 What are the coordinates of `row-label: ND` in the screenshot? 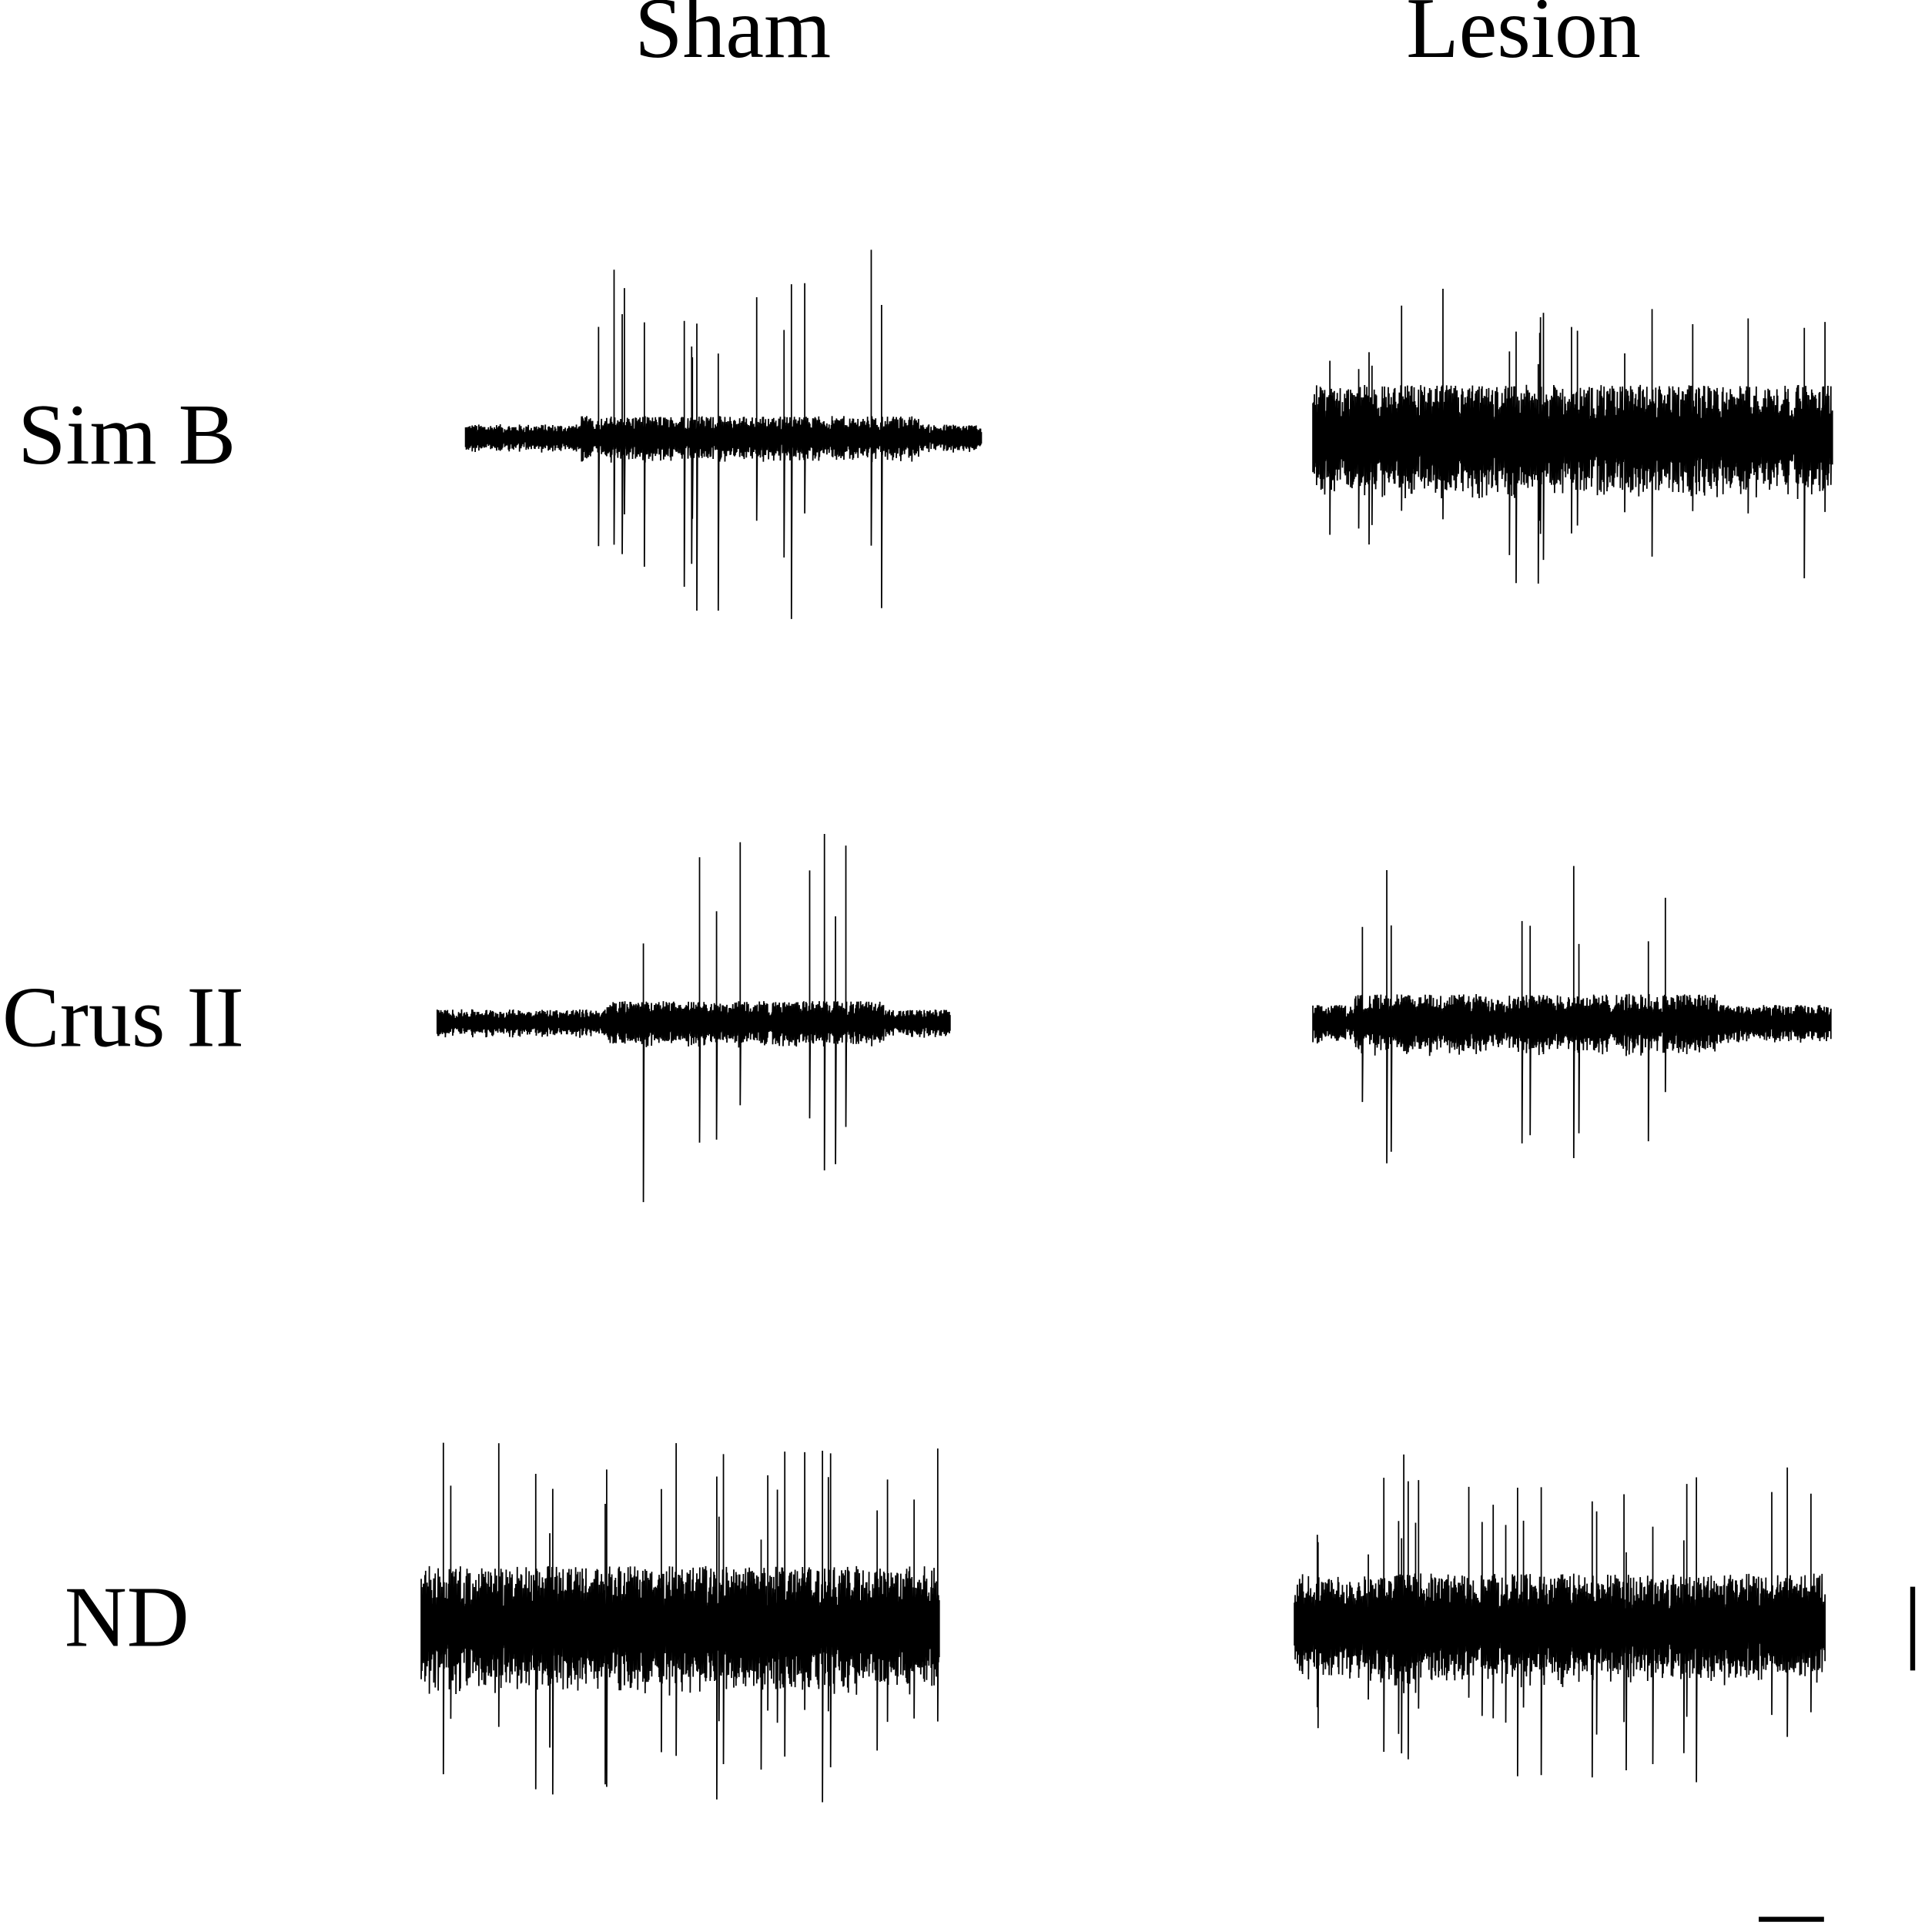 It's located at (127, 1618).